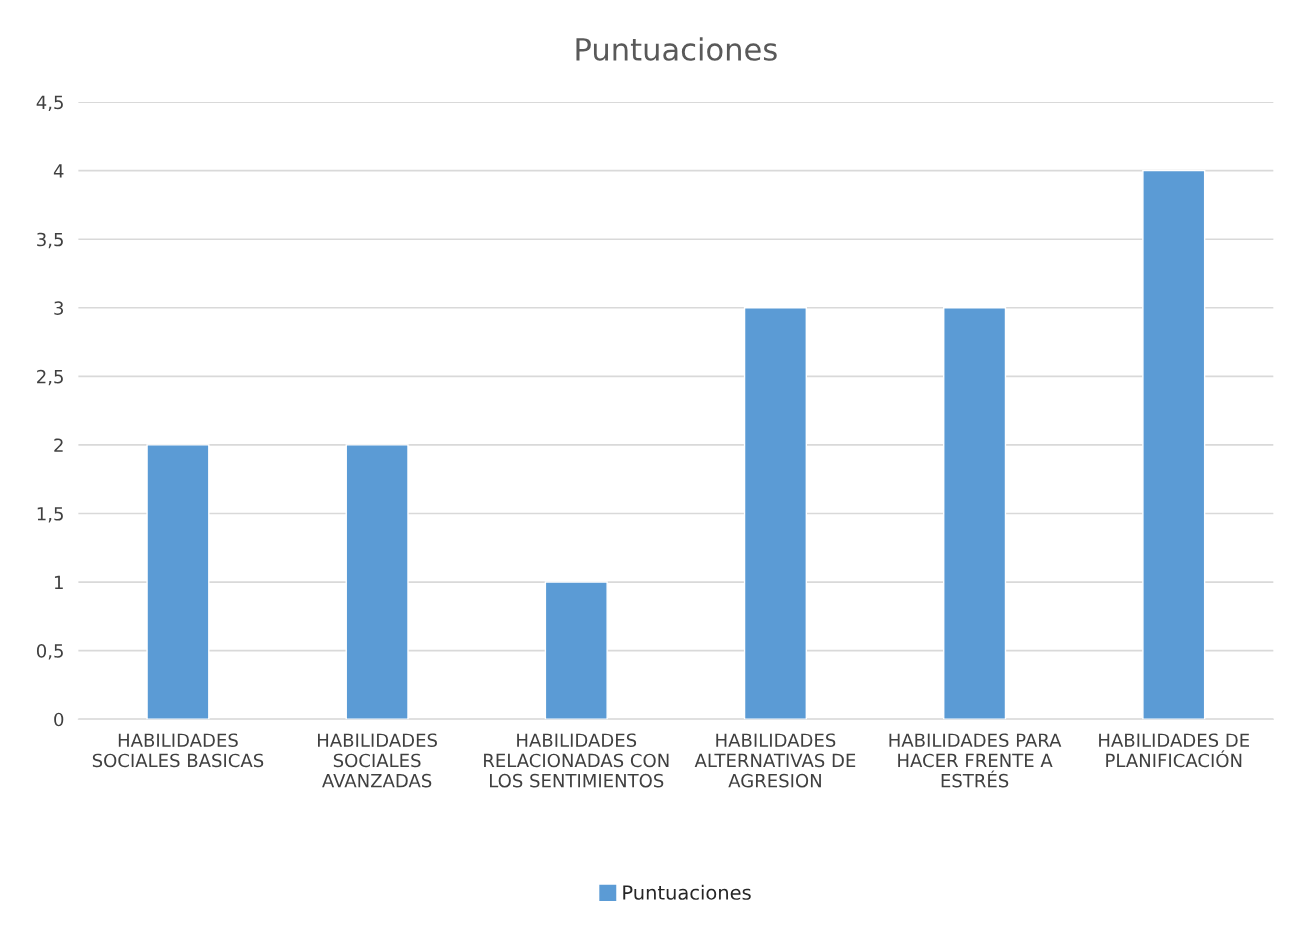  What do you see at coordinates (975, 760) in the screenshot?
I see `x-tick-label: HABILIDADES PARA HACER FRENTE A ESTRÉS` at bounding box center [975, 760].